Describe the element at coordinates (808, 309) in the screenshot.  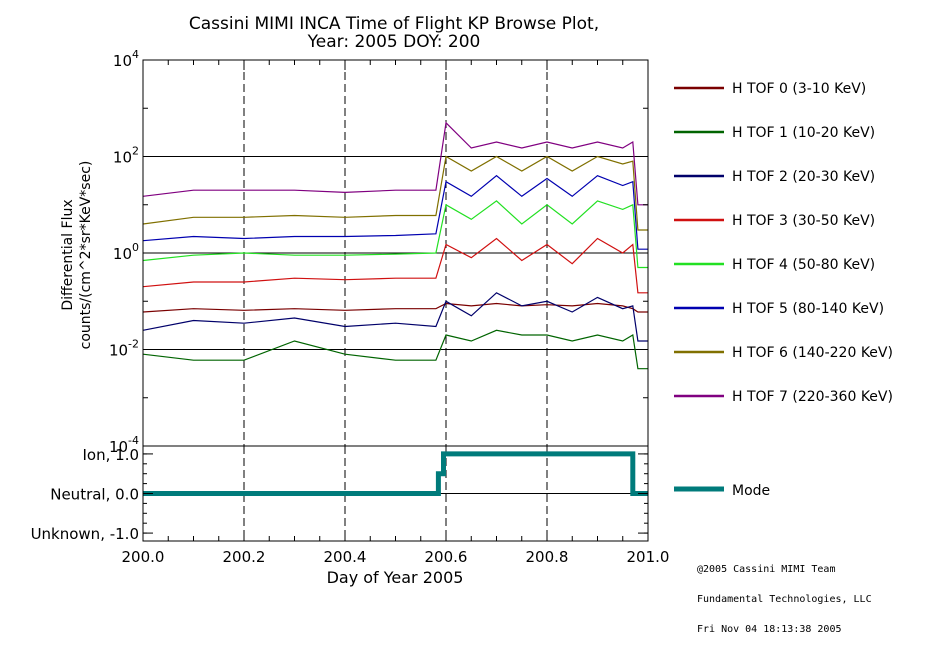
I see `legend-label: H TOF 5 (80-140 KeV)` at that location.